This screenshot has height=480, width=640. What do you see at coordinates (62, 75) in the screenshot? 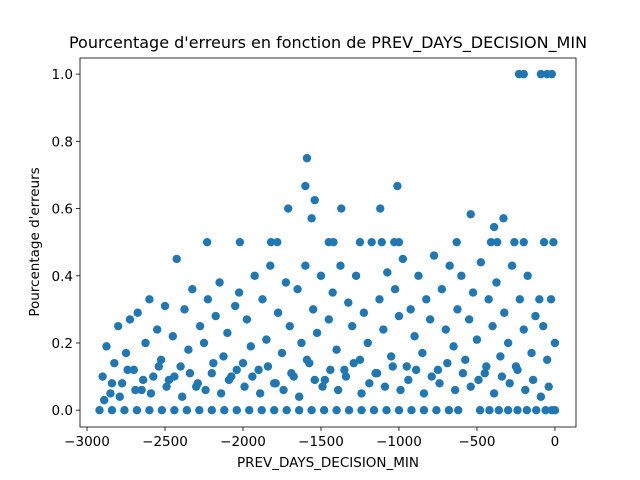
I see `y-tick-label: 1.0` at bounding box center [62, 75].